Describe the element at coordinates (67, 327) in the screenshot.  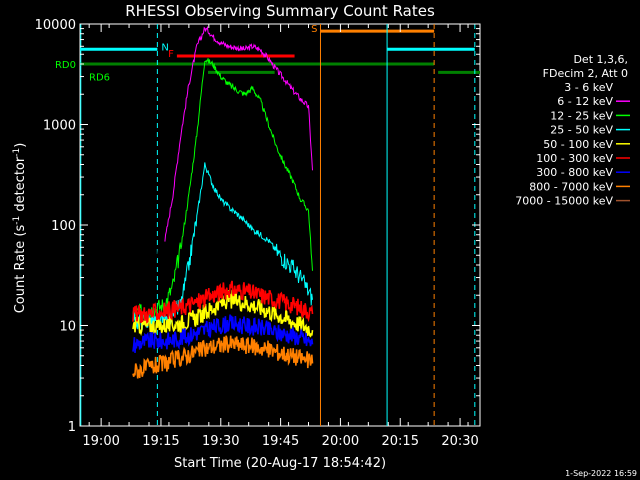
I see `y-tick-label: 10` at that location.